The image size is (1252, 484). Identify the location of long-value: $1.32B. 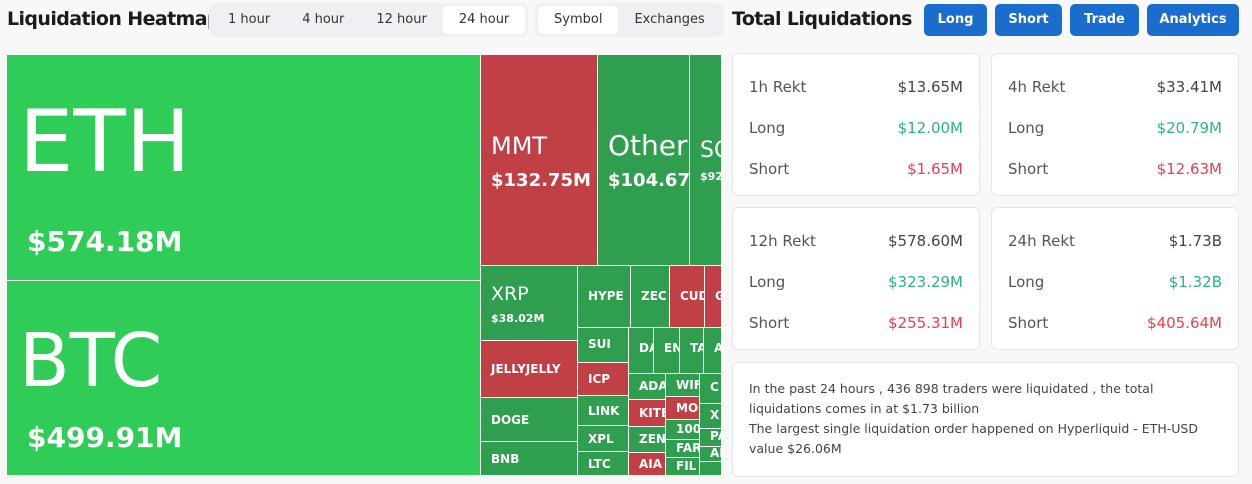
(1195, 282).